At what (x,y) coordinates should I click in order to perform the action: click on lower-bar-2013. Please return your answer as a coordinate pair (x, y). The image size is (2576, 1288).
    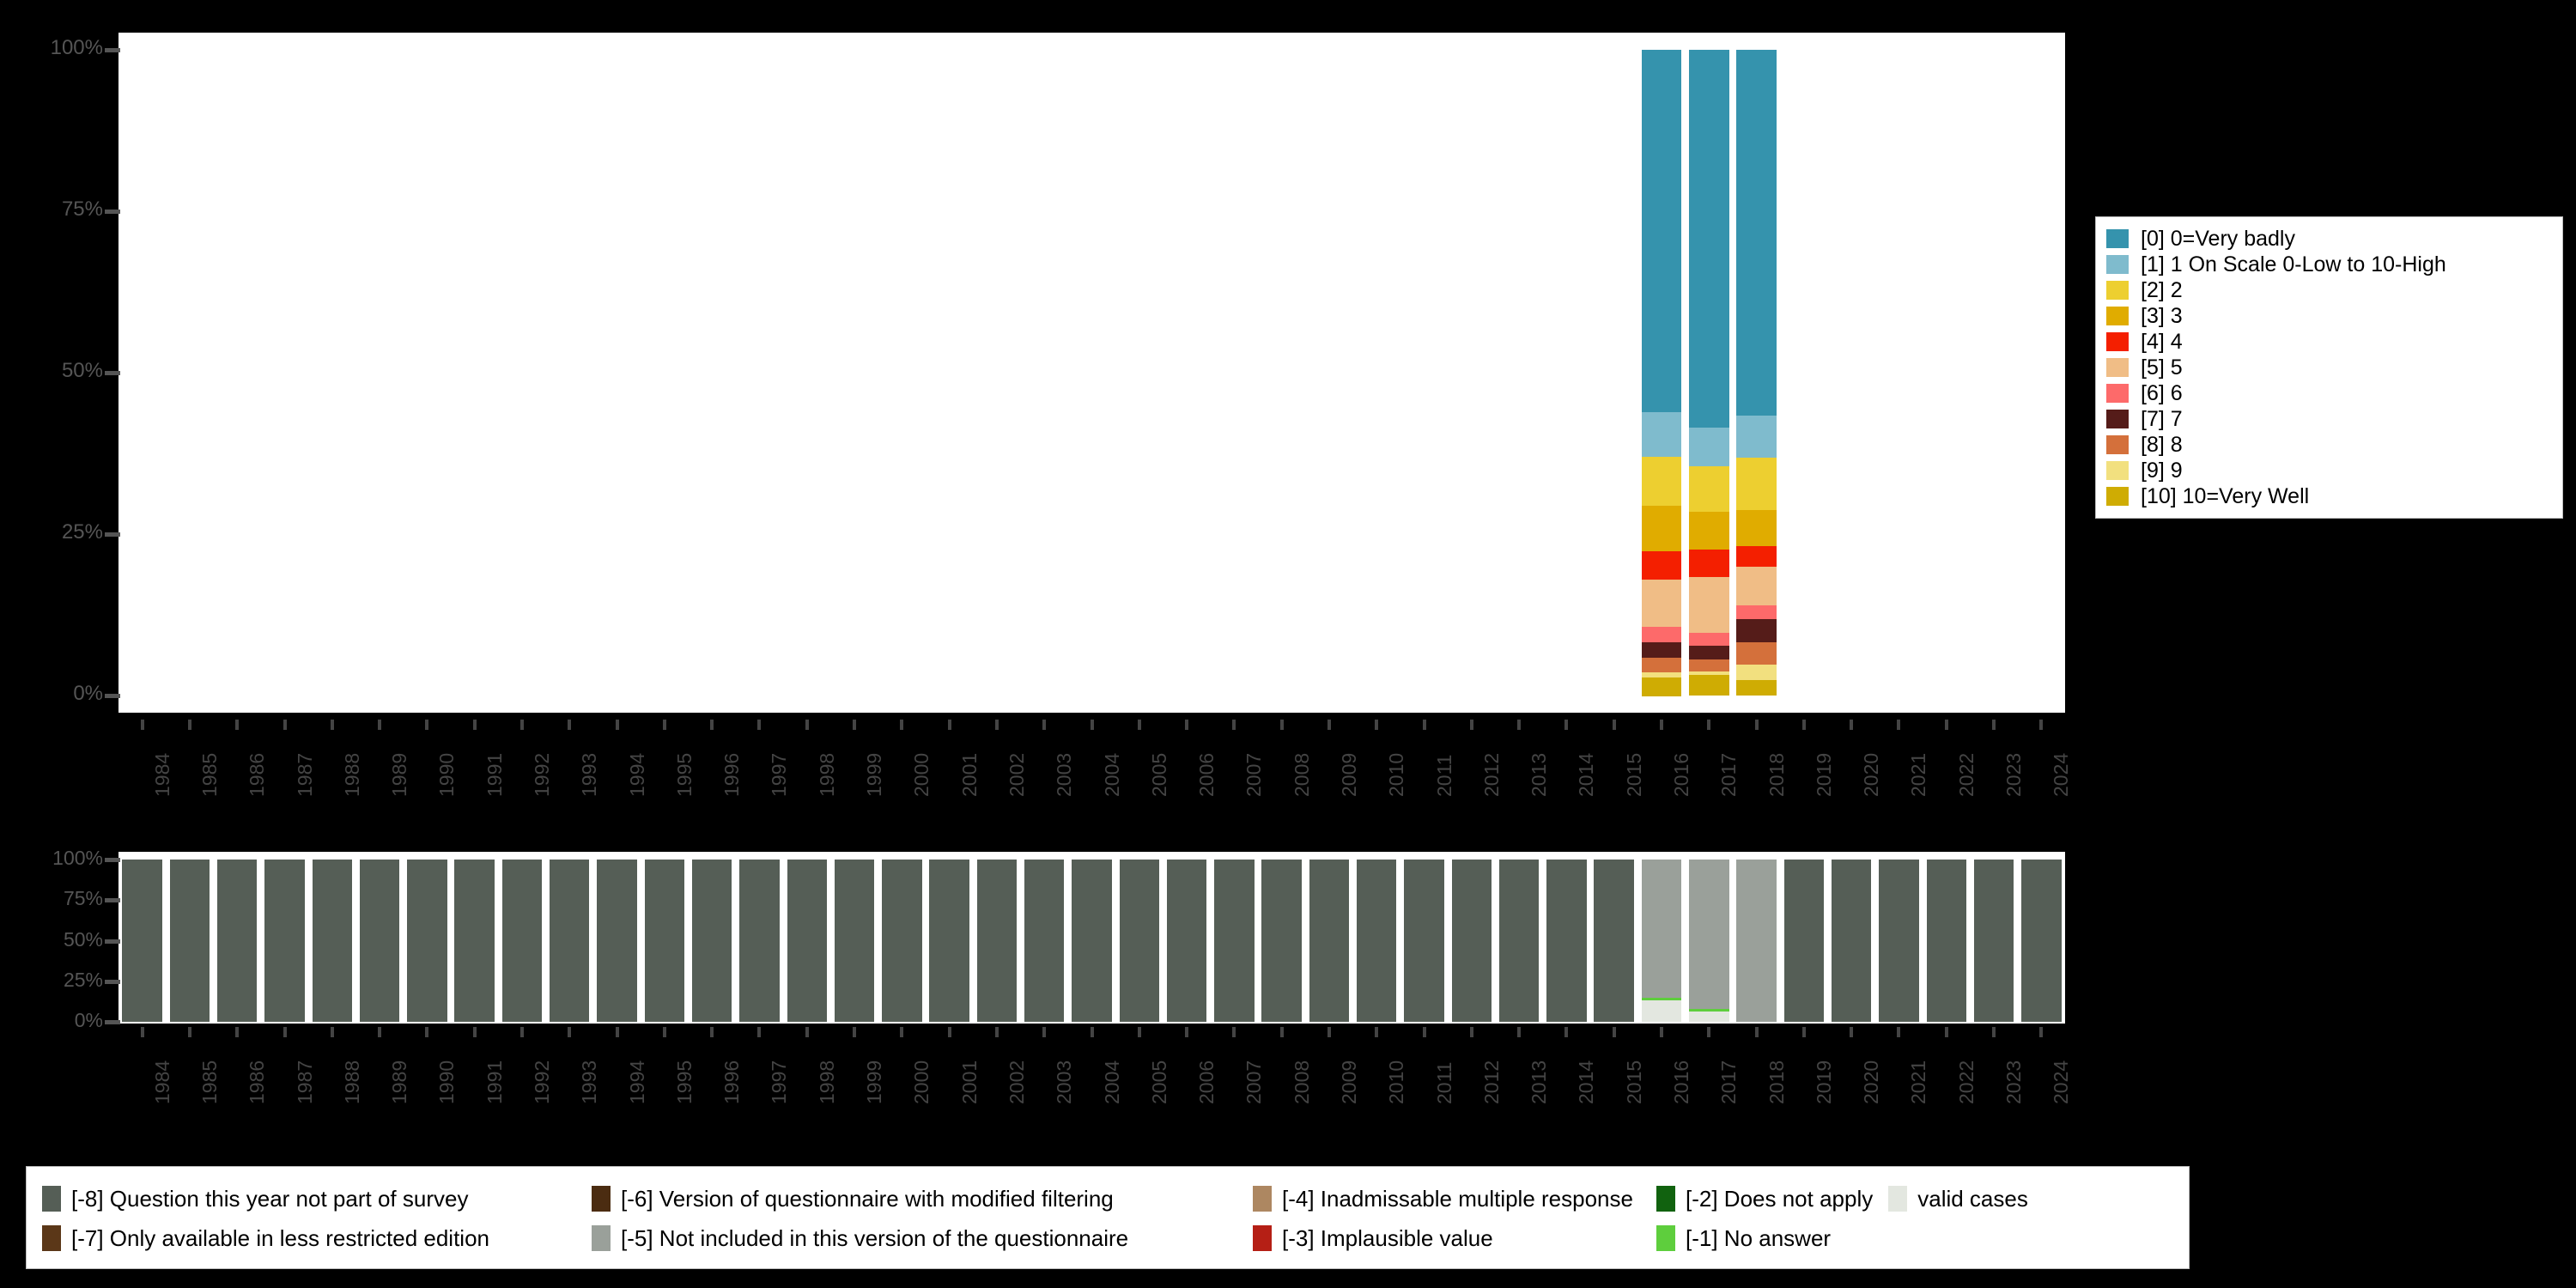
    Looking at the image, I should click on (1519, 941).